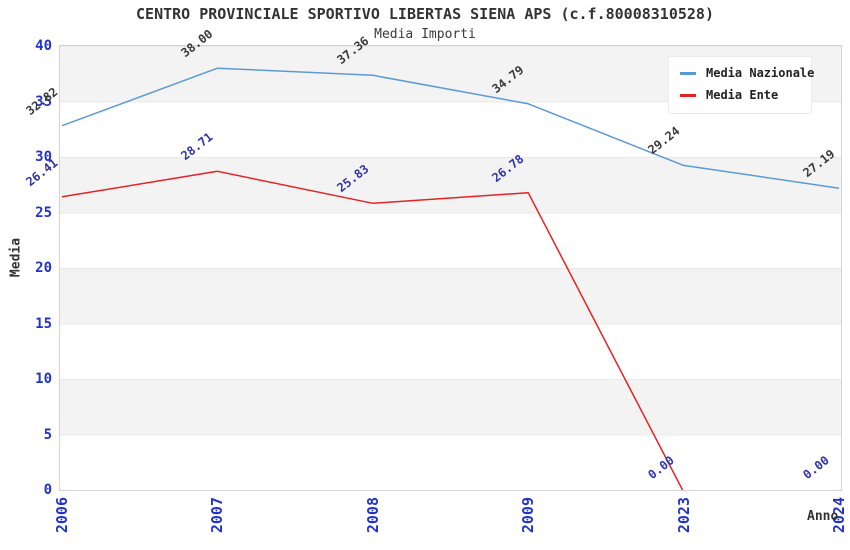 This screenshot has width=850, height=550. I want to click on y-axis-title: Media, so click(16, 257).